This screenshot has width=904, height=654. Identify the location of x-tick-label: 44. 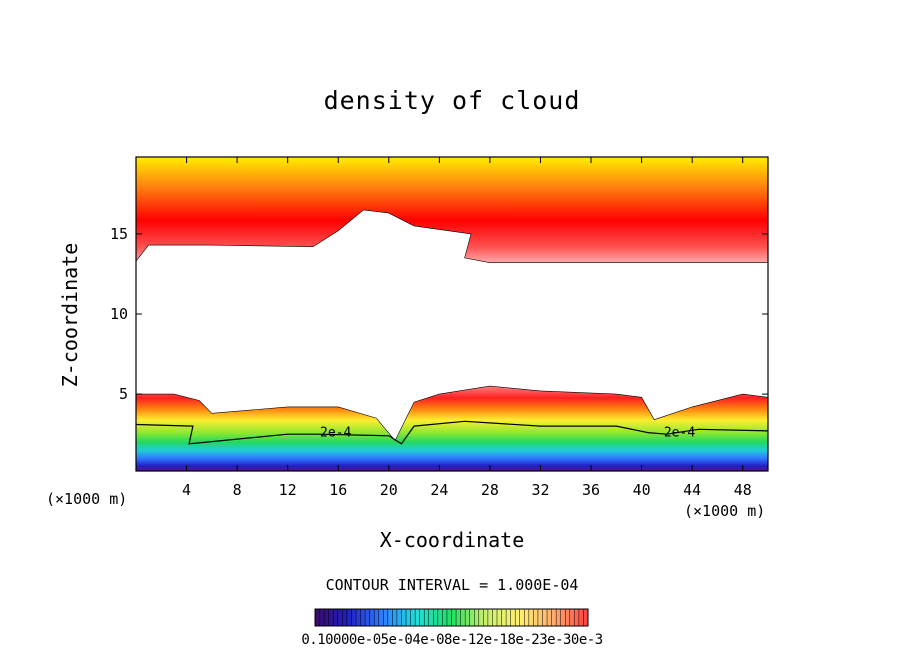
(692, 490).